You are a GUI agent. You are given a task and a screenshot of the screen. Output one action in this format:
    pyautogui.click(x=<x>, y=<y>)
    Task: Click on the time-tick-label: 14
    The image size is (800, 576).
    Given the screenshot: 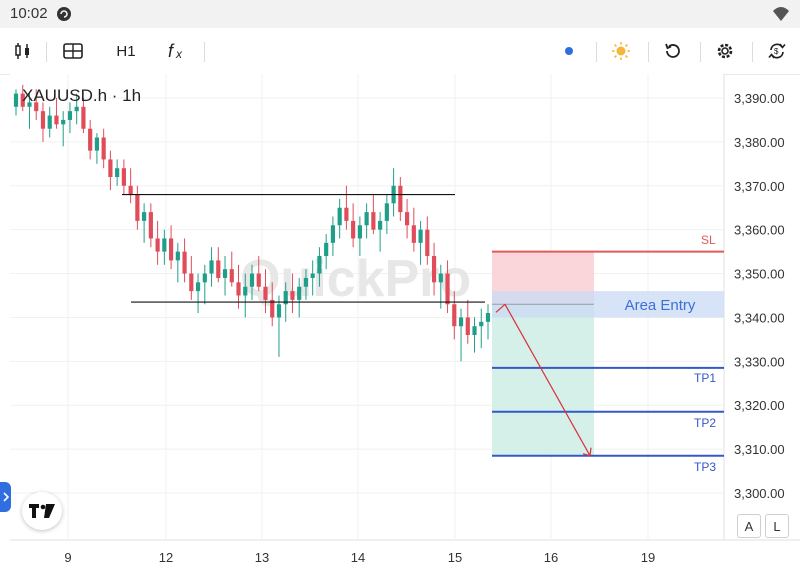 What is the action you would take?
    pyautogui.click(x=358, y=557)
    